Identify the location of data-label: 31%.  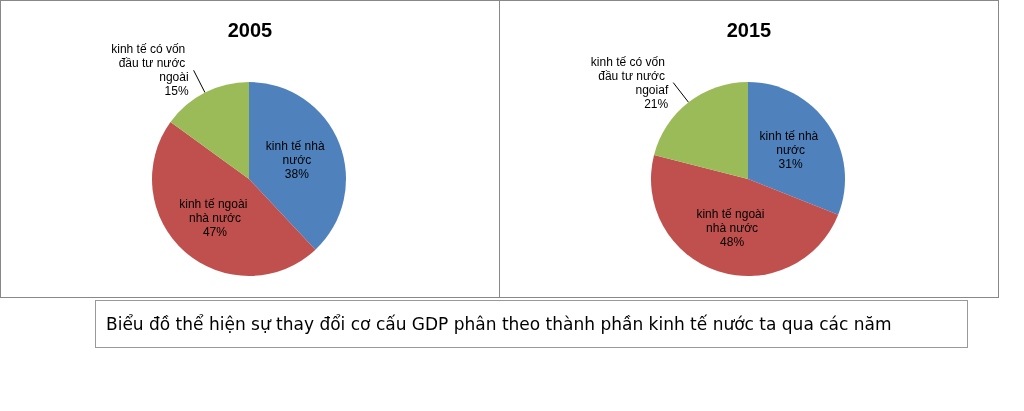
(790, 164).